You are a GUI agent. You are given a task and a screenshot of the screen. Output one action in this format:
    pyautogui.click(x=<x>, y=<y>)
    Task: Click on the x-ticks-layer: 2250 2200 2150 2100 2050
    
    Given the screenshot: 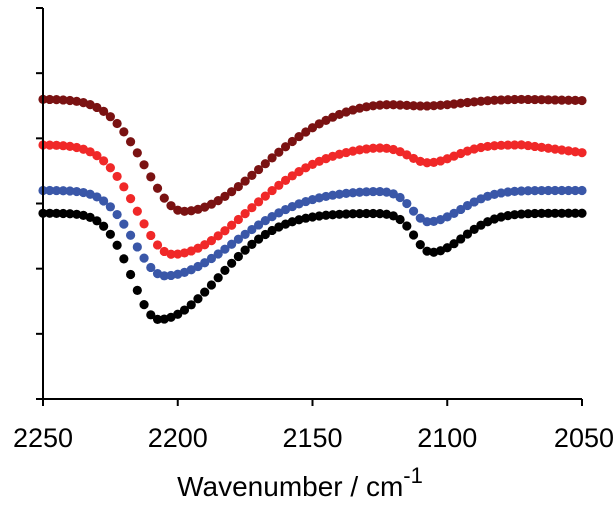 What is the action you would take?
    pyautogui.click(x=313, y=426)
    